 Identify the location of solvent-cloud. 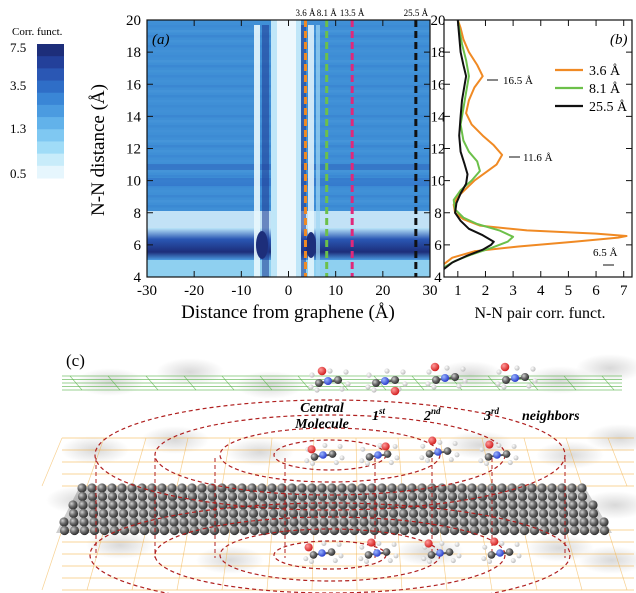
(560, 380).